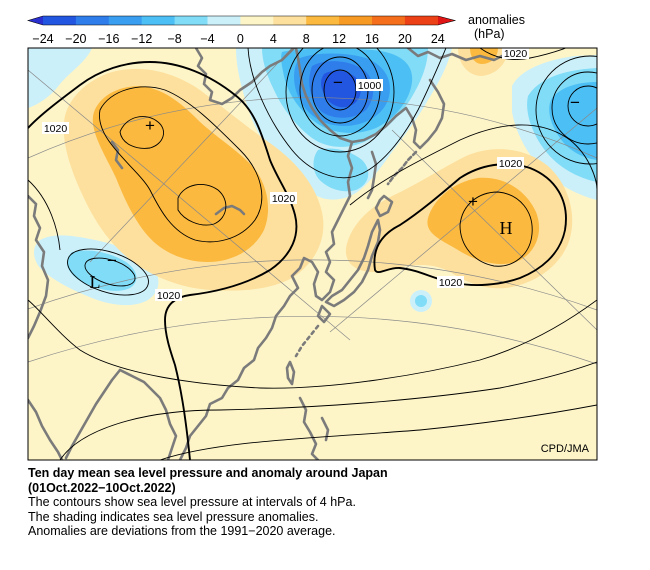 The width and height of the screenshot is (650, 570). I want to click on colorbar-tick-label: −16, so click(108, 39).